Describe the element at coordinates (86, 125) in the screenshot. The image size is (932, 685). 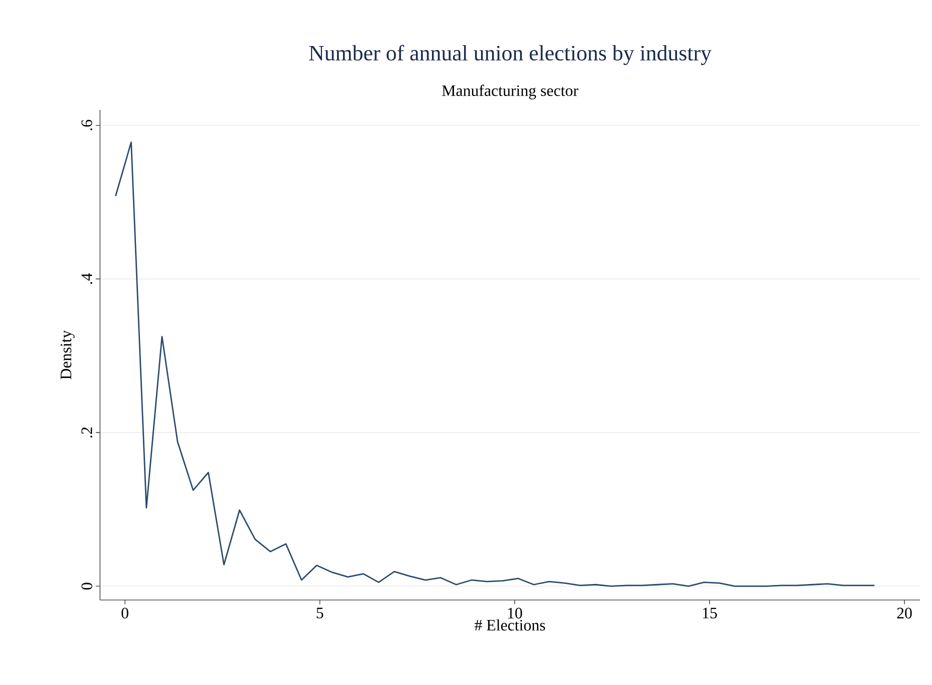
I see `y-tick-label: .6` at that location.